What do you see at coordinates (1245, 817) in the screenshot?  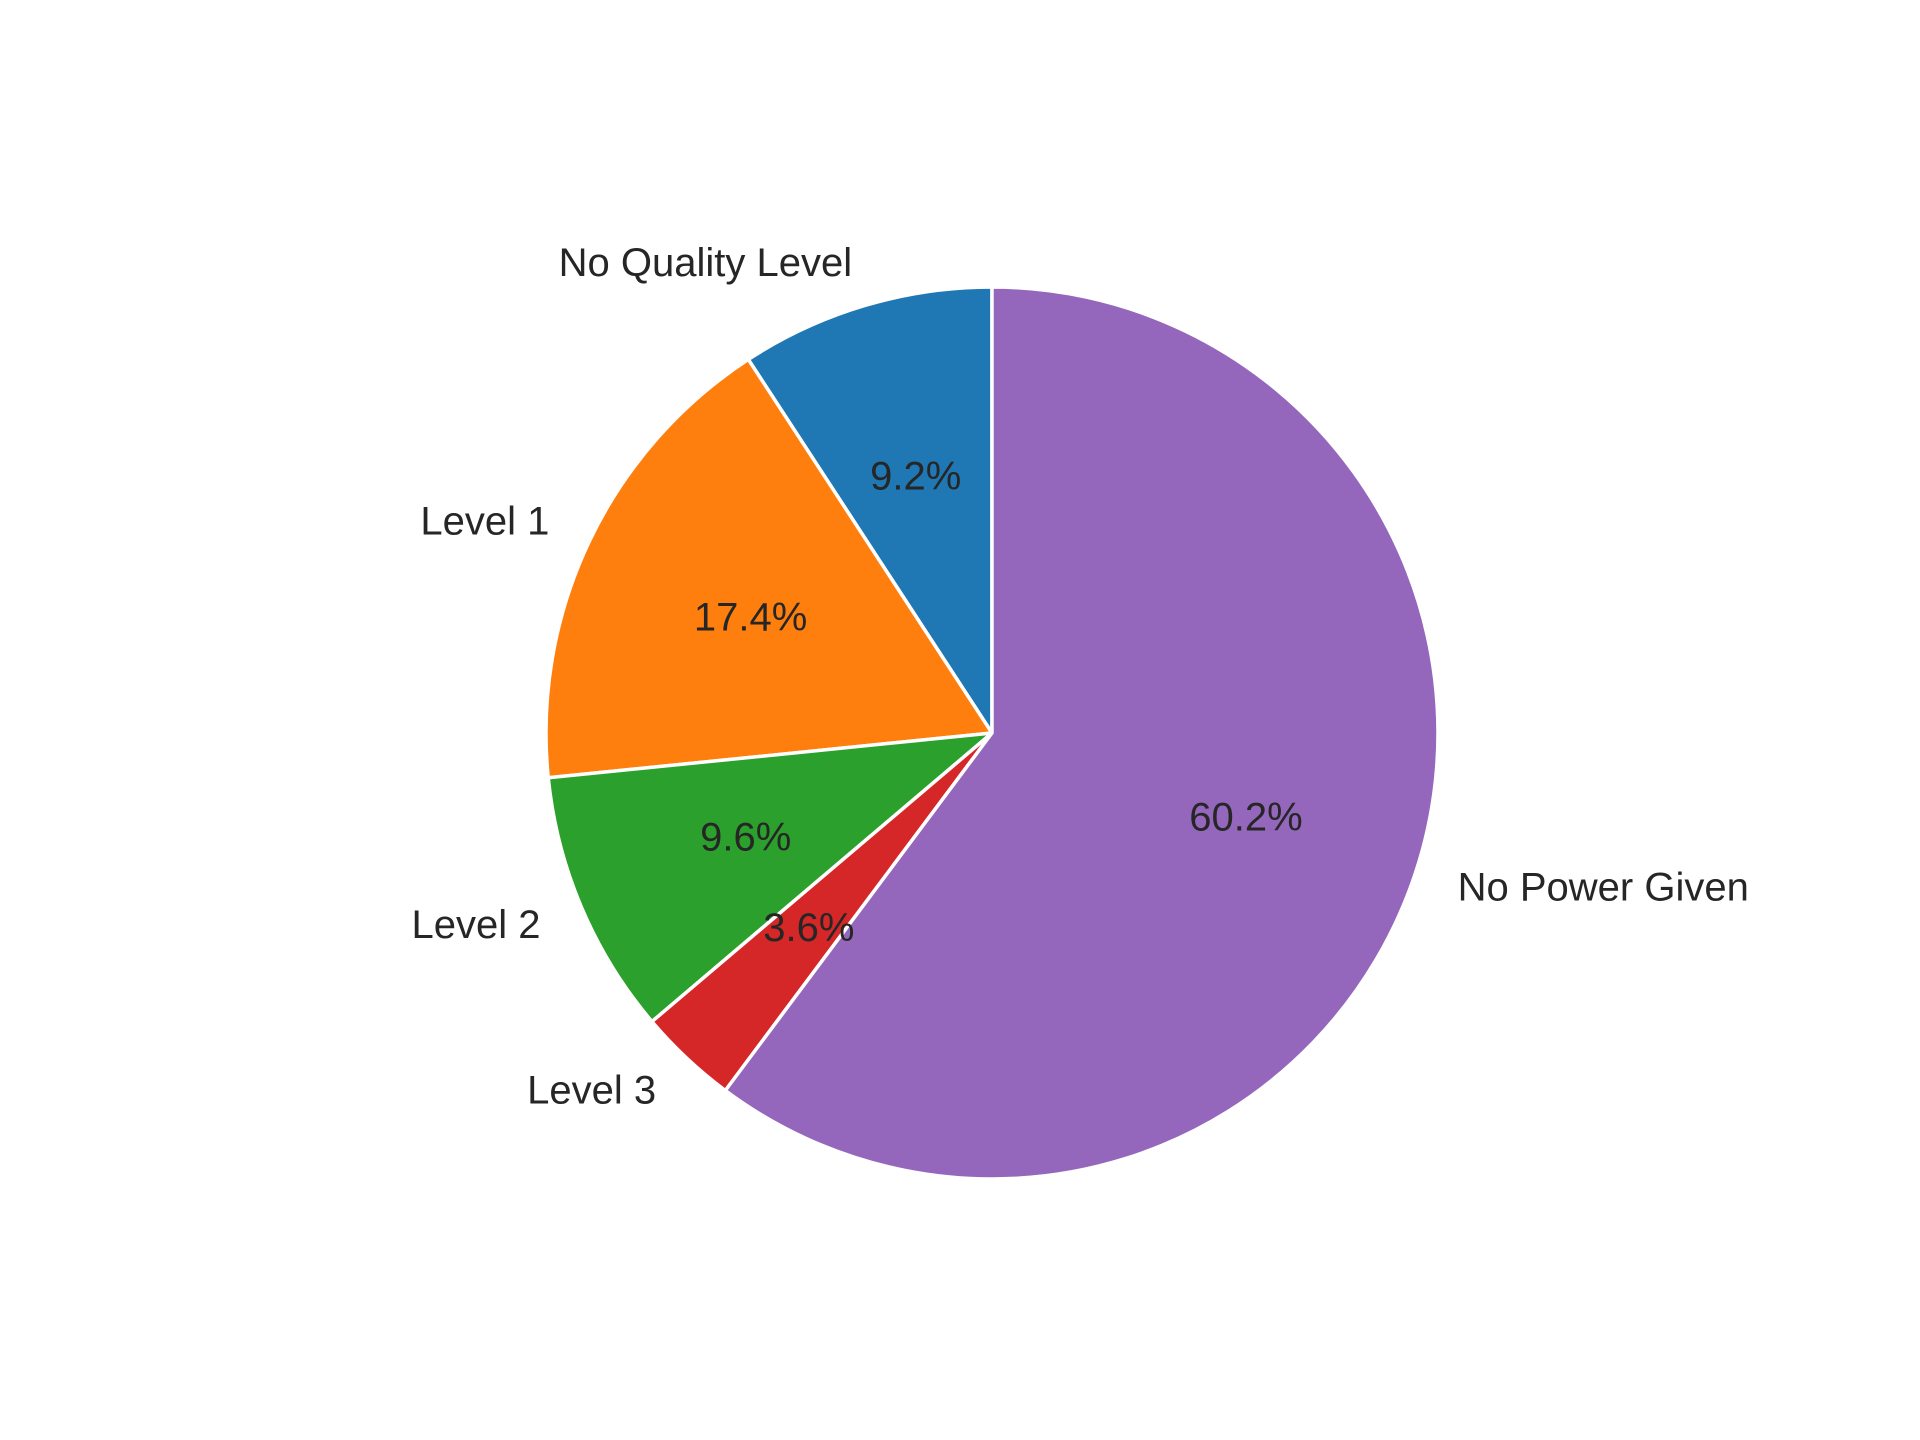 I see `percent-label-no-power-given: 60.2%` at bounding box center [1245, 817].